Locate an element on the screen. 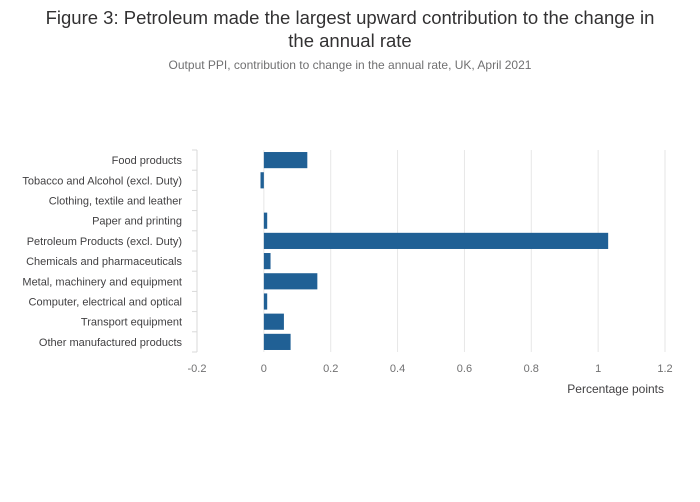 The height and width of the screenshot is (502, 700). x-tick-label: 0.4 is located at coordinates (397, 369).